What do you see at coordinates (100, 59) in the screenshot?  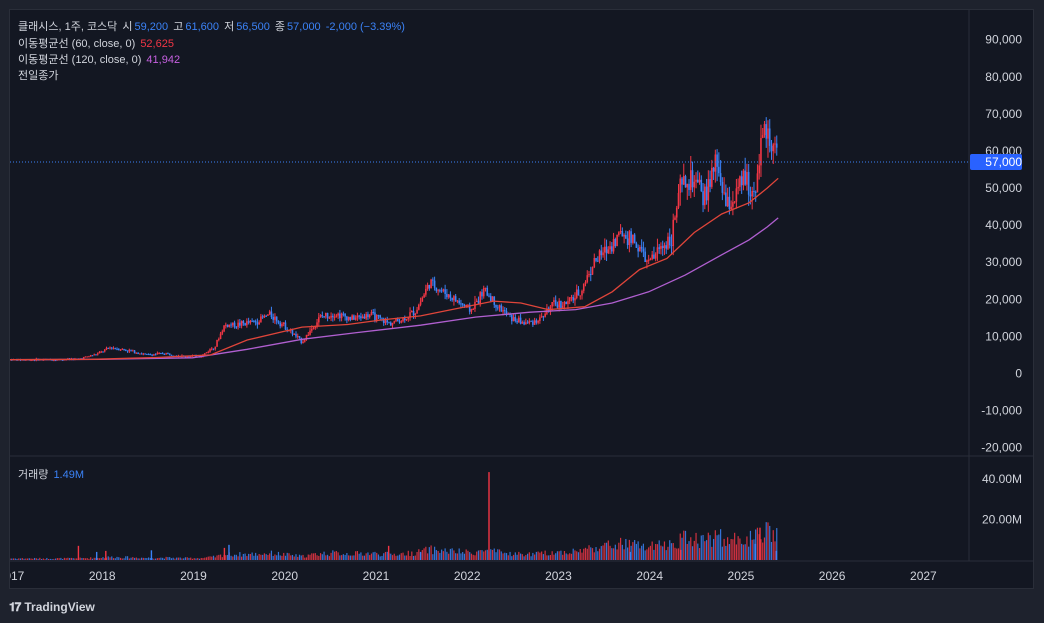 I see `legend-ma120: 이동평균선 (120, close, 0) 41,942` at bounding box center [100, 59].